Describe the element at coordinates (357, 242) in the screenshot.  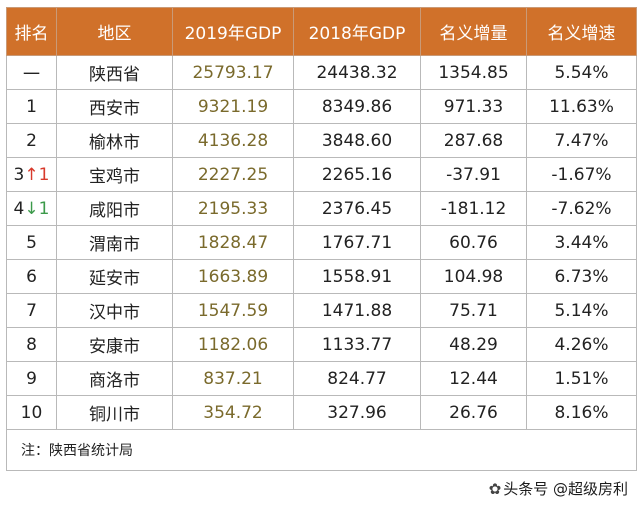
I see `gdp-2018-cell: 1767.71` at that location.